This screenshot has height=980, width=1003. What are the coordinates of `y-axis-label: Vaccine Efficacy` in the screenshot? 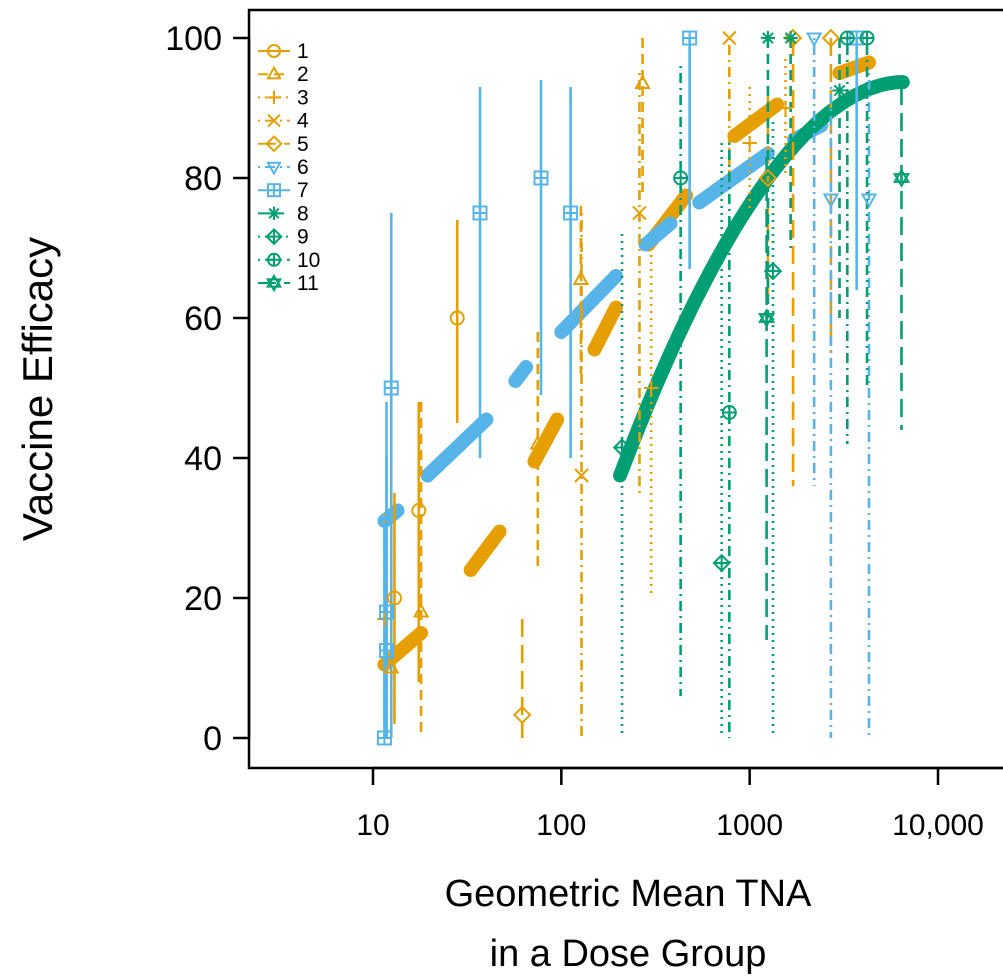 It's located at (37, 389).